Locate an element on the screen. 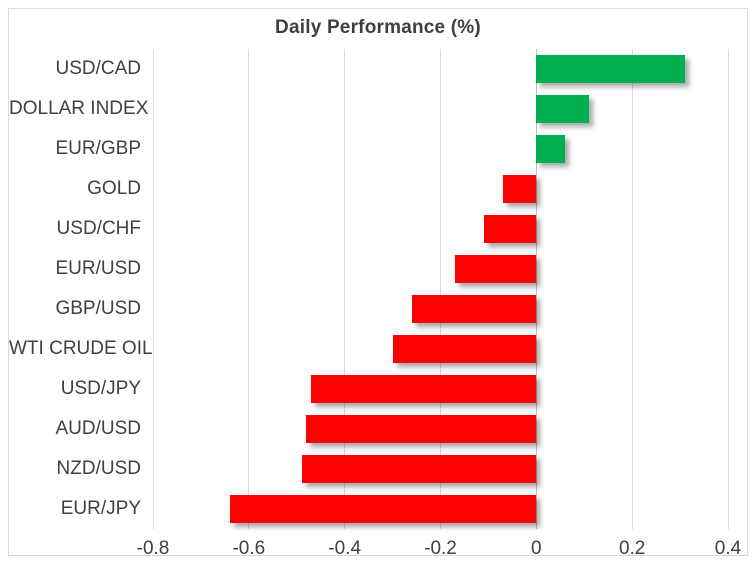  category-label: EUR/JPY is located at coordinates (100, 508).